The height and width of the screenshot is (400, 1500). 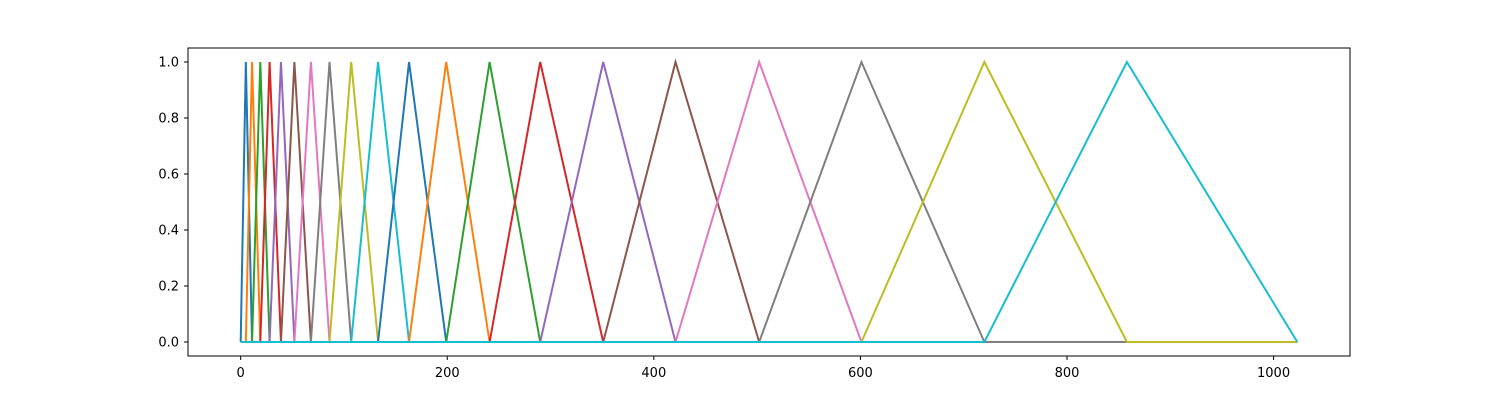 What do you see at coordinates (653, 373) in the screenshot?
I see `x-tick-label: 400` at bounding box center [653, 373].